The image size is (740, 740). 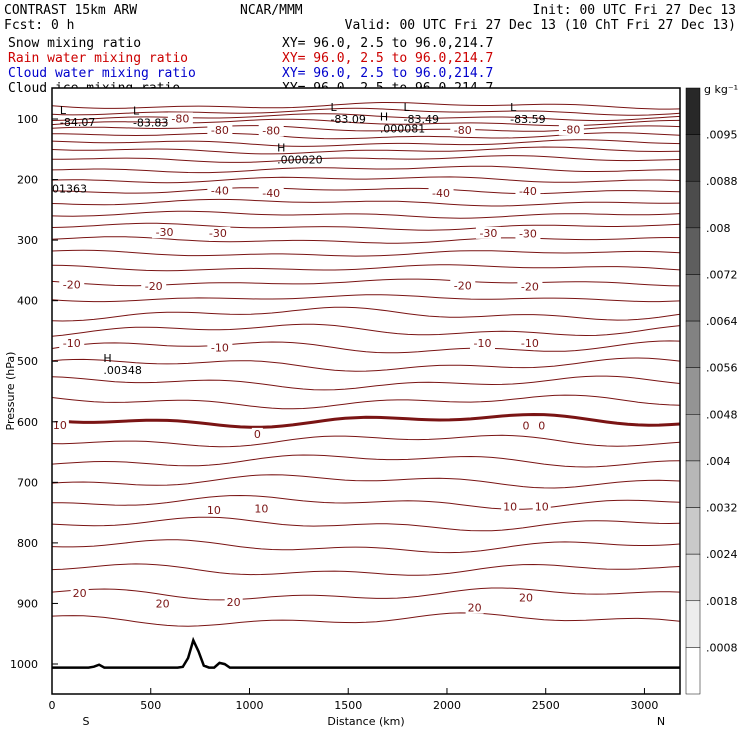 I want to click on x-tick-label: 2000, so click(x=447, y=705).